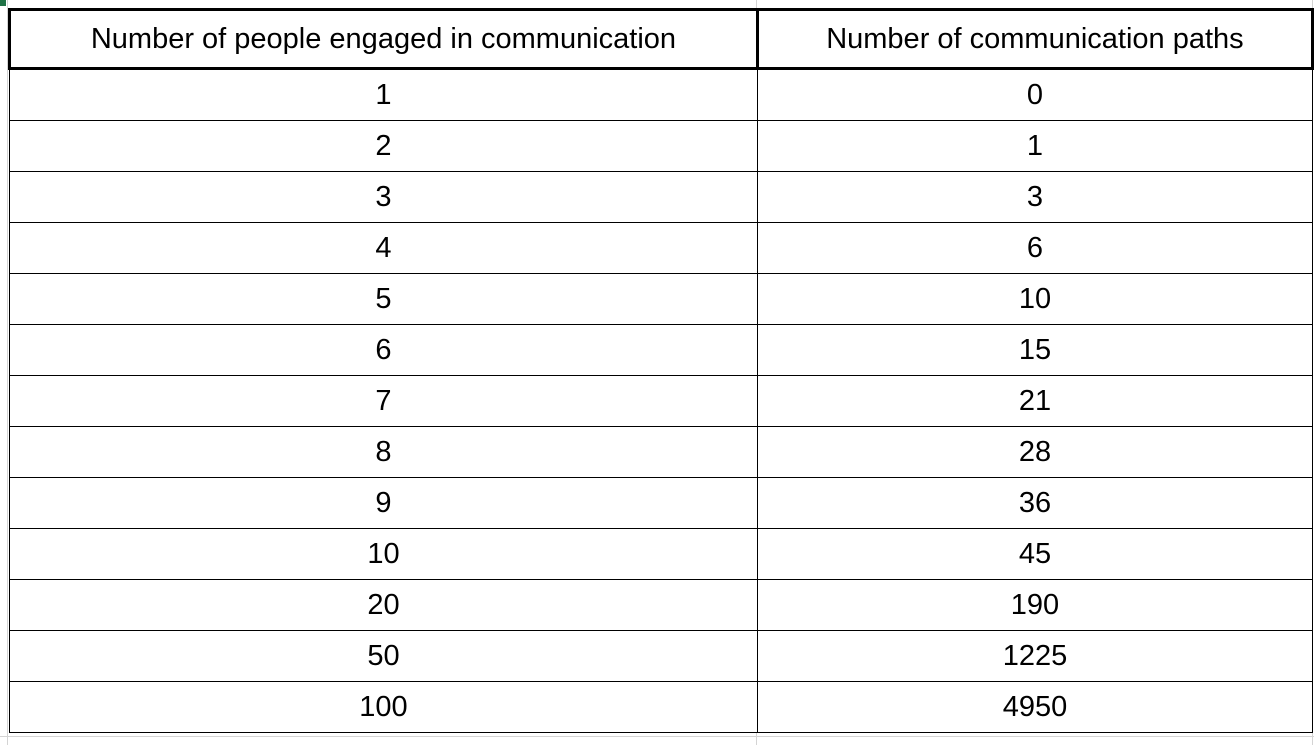 The height and width of the screenshot is (745, 1314). I want to click on people-count-cell: 6, so click(383, 350).